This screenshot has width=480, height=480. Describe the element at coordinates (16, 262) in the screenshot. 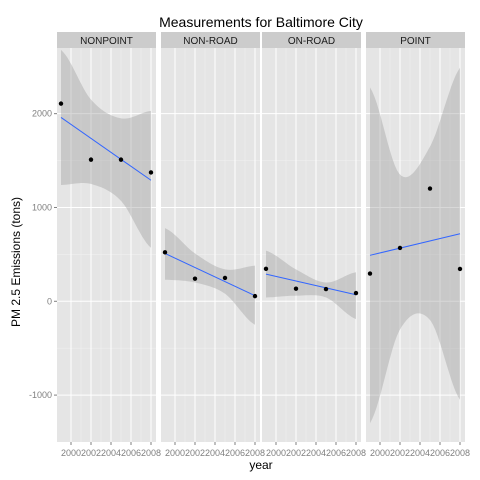

I see `y-axis-title: PM 2.5 Emissions (tons)` at that location.